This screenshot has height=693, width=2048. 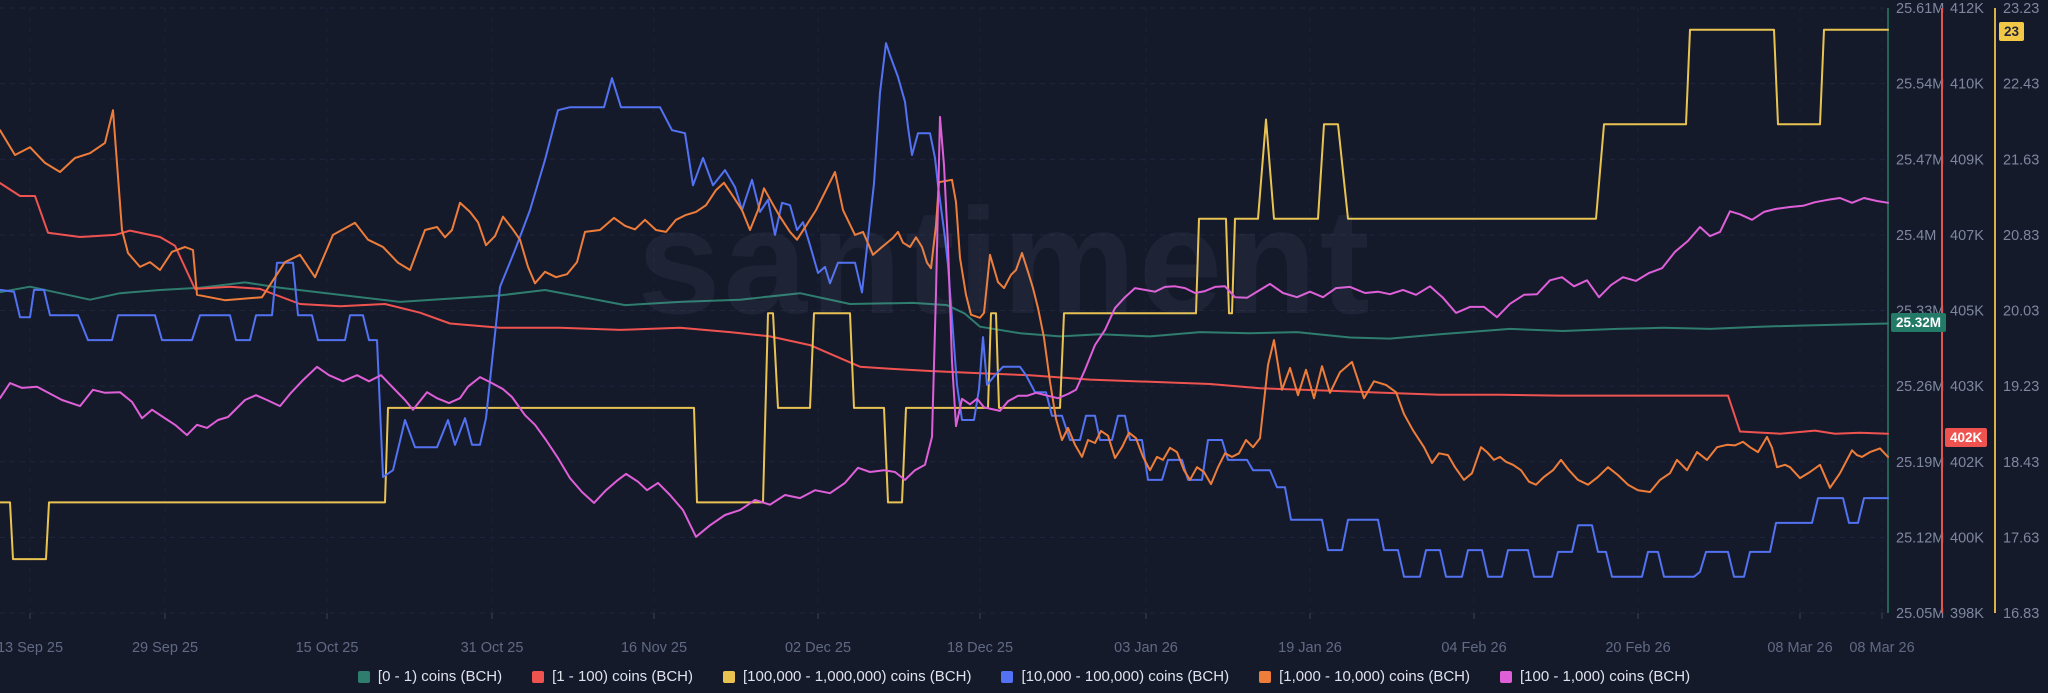 I want to click on y-tick-label: 19.23, so click(x=2021, y=387).